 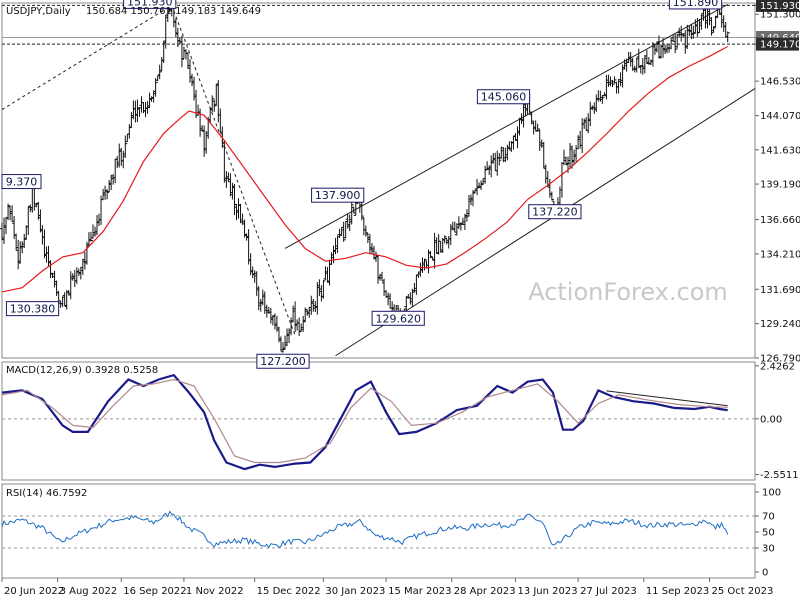 I want to click on rsi-y-tick-label: 0, so click(x=765, y=573).